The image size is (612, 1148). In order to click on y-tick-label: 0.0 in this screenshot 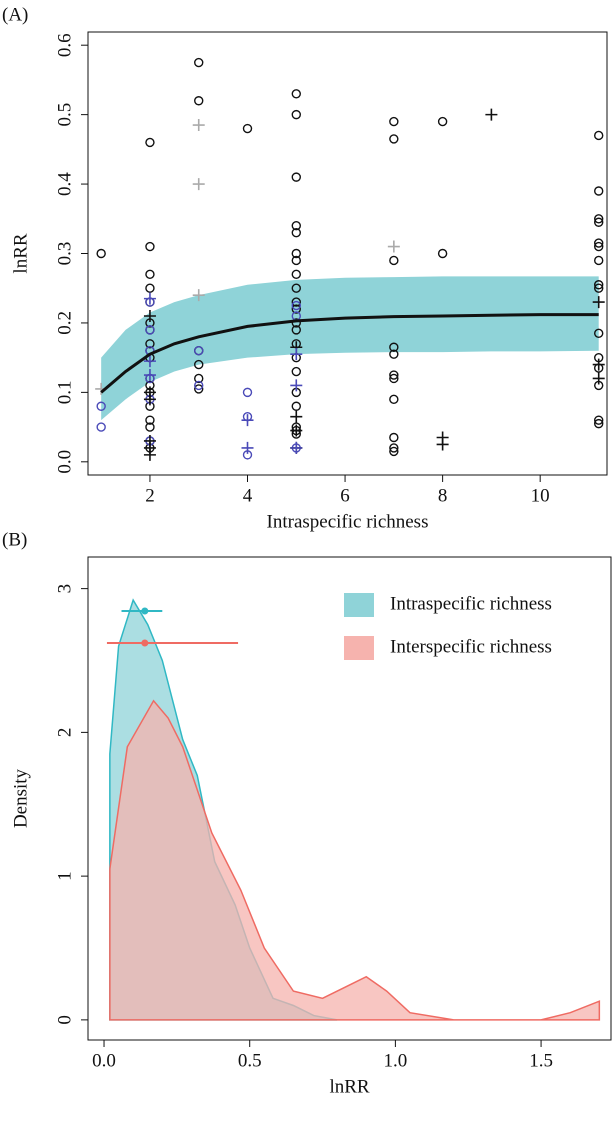, I will do `click(64, 462)`.